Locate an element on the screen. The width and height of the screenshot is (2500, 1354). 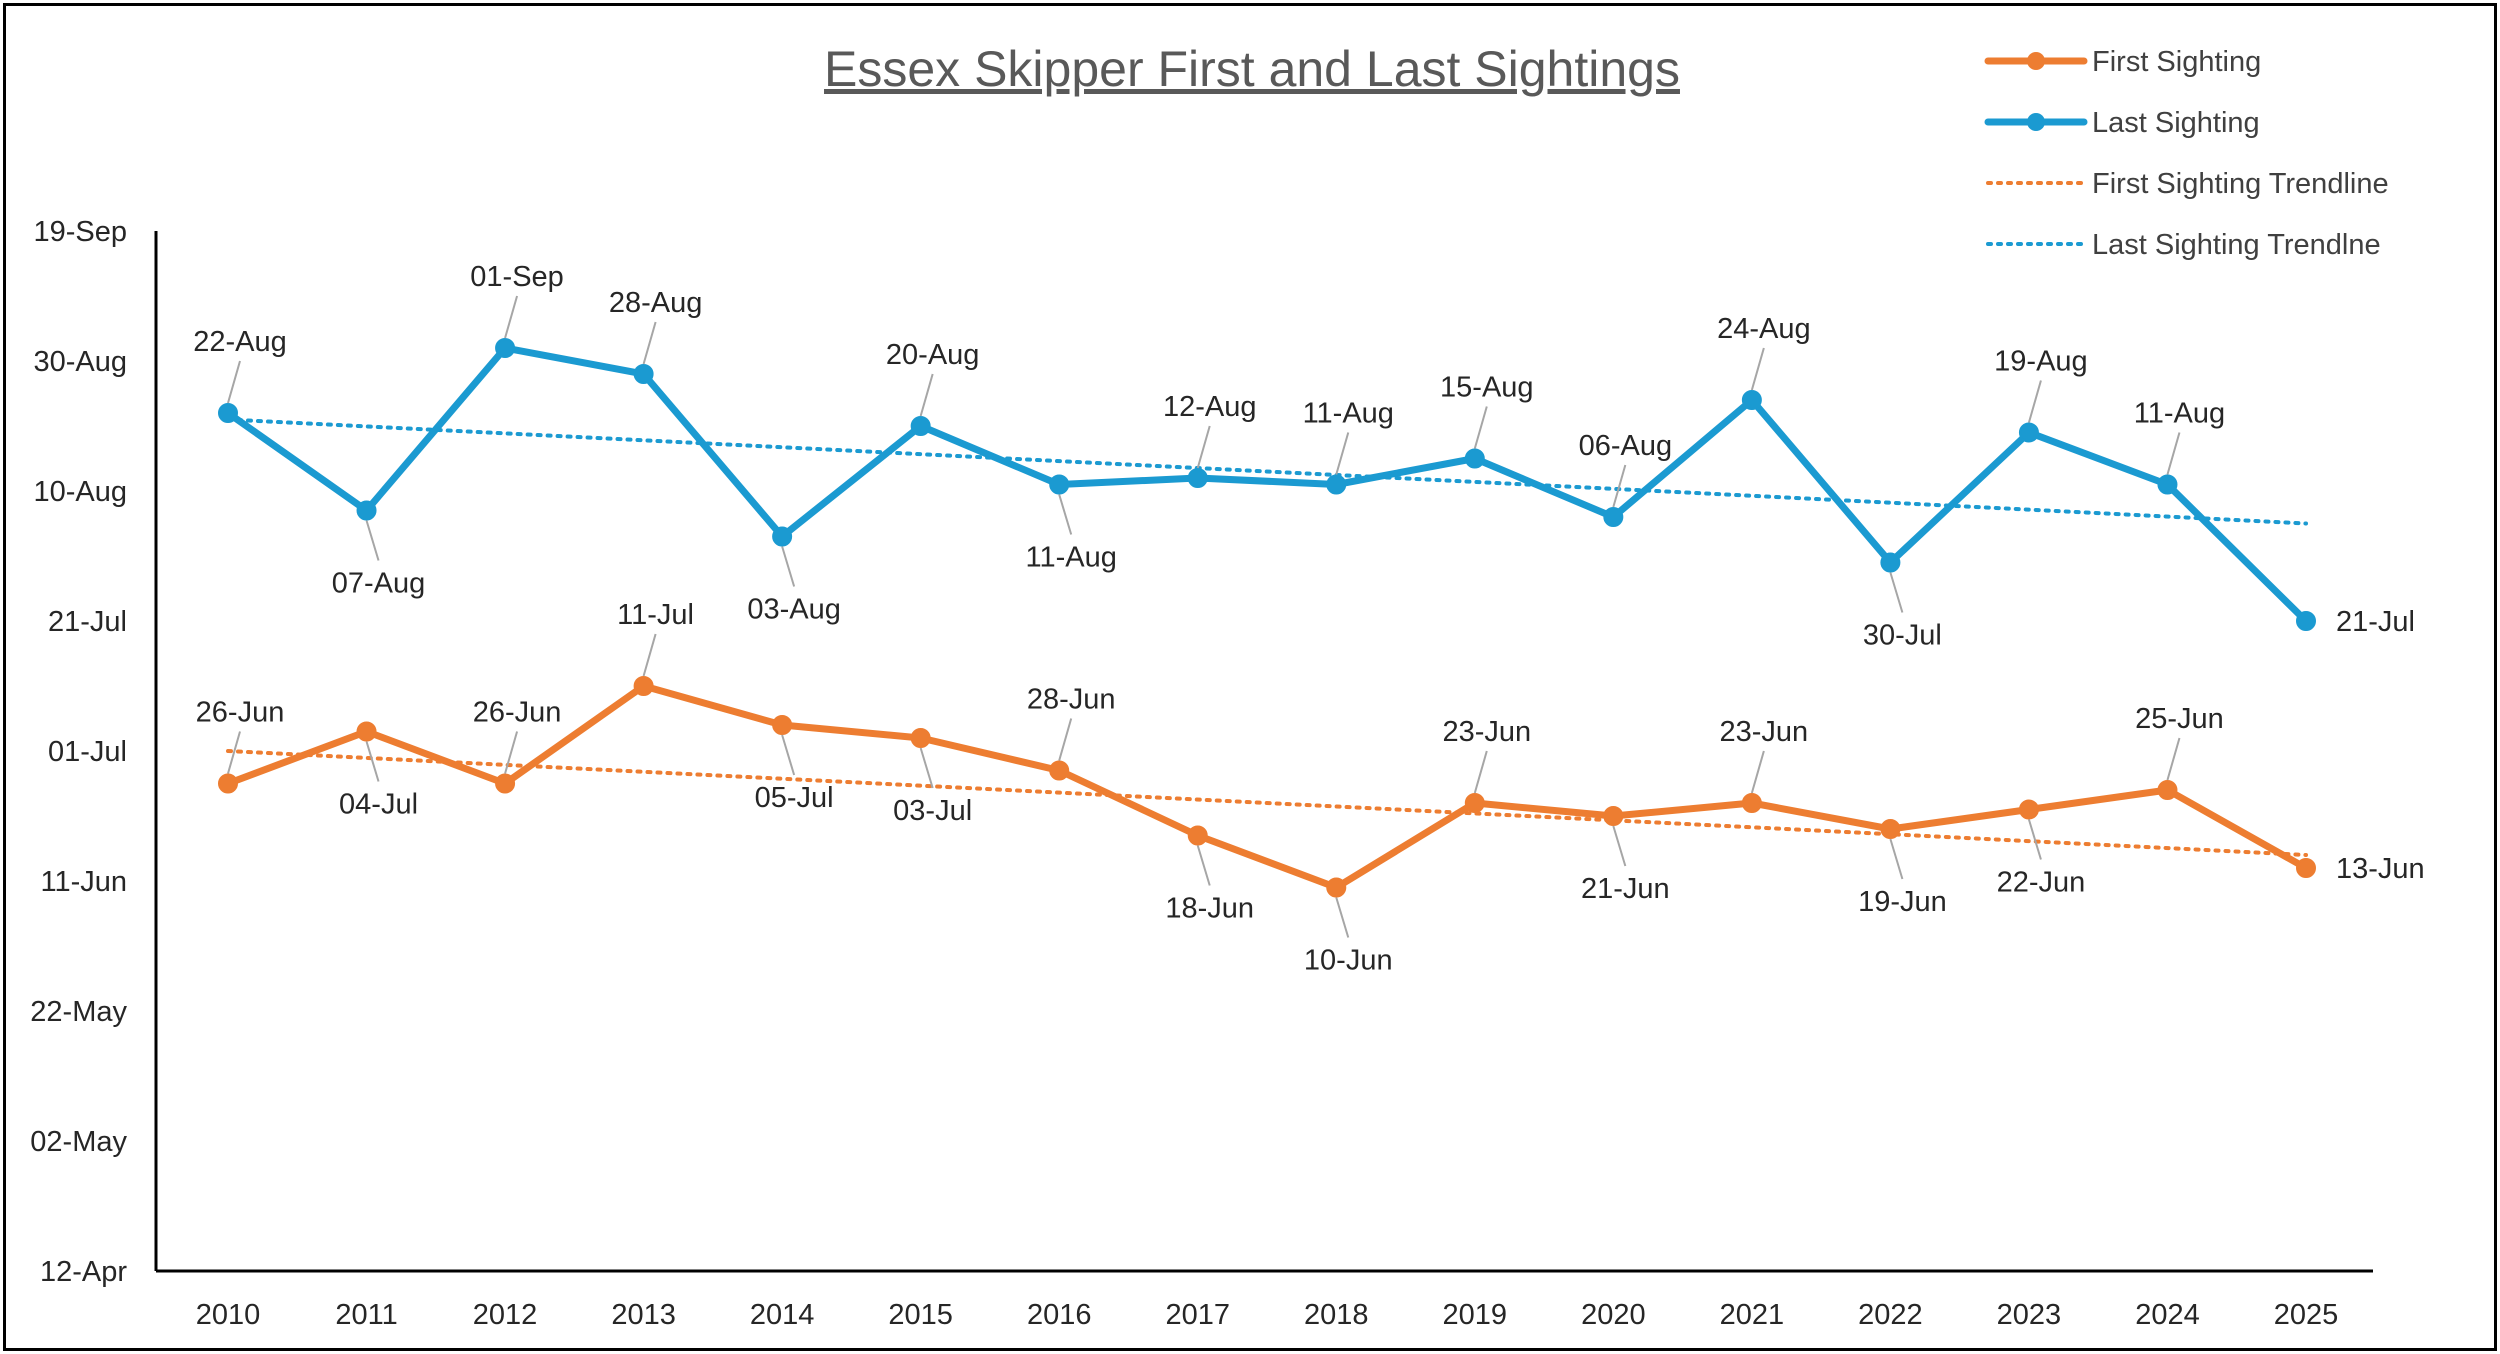
y-tick-label: 12-Apr is located at coordinates (83, 1272).